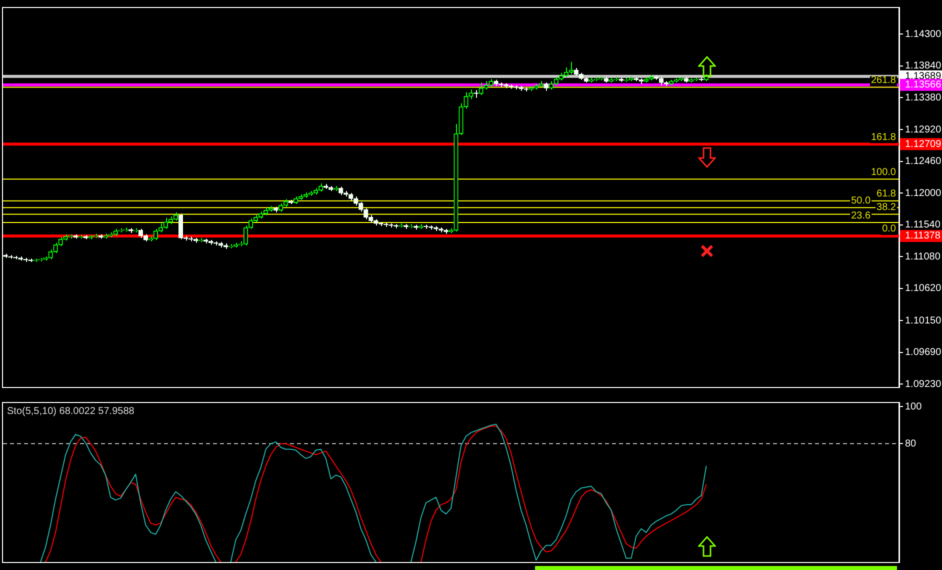  What do you see at coordinates (71, 411) in the screenshot?
I see `chart-title: Sto(5,5,10) 68.0022 57.9588` at bounding box center [71, 411].